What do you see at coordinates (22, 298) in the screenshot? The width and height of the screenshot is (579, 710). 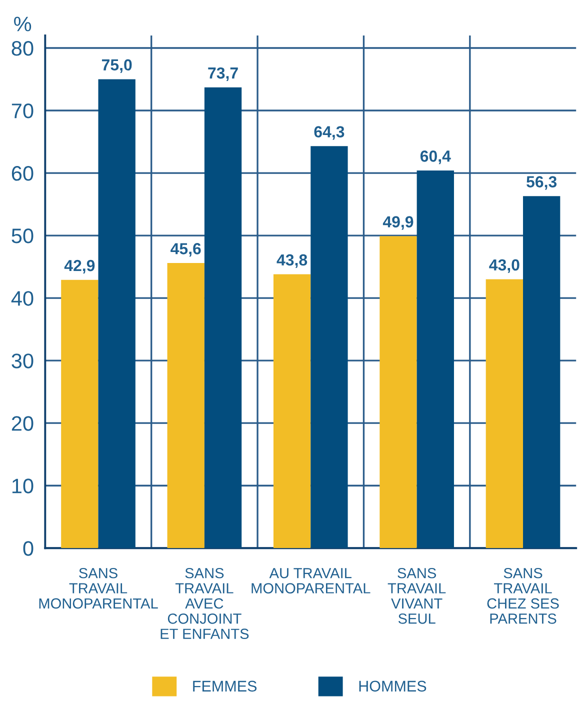 I see `y-tick-label: 40` at bounding box center [22, 298].